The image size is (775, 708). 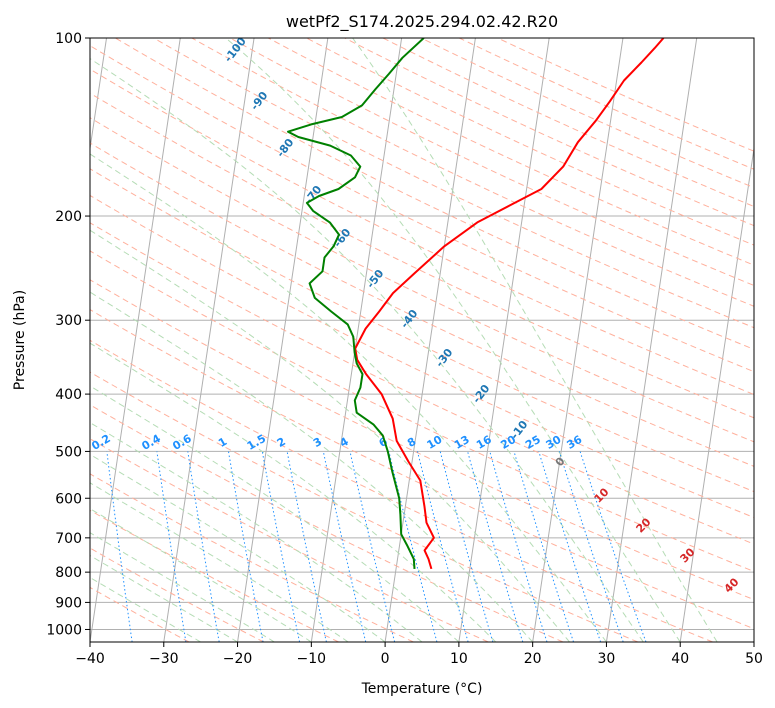 I want to click on mixing-ratio-label: 3, so click(x=317, y=442).